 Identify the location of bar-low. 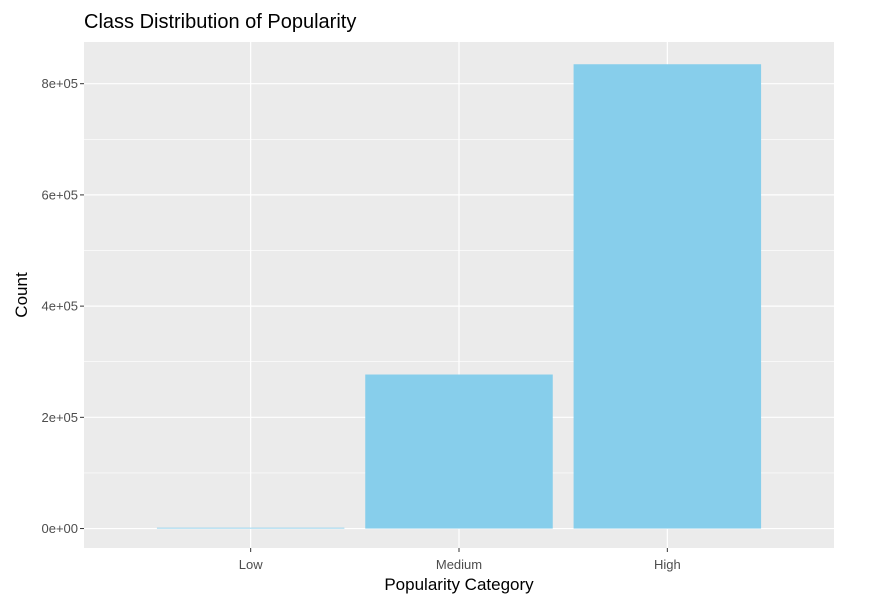
(250, 528).